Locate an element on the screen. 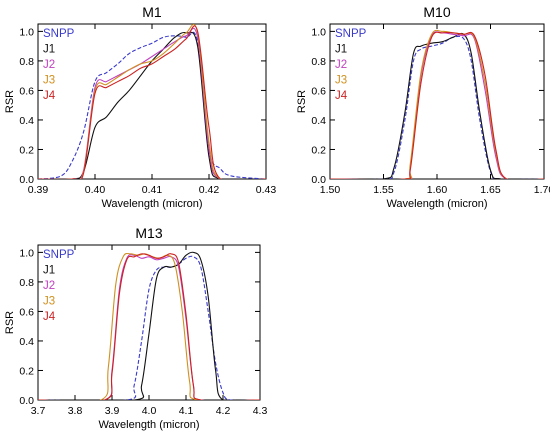  x-tick-label: 1.65 is located at coordinates (490, 190).